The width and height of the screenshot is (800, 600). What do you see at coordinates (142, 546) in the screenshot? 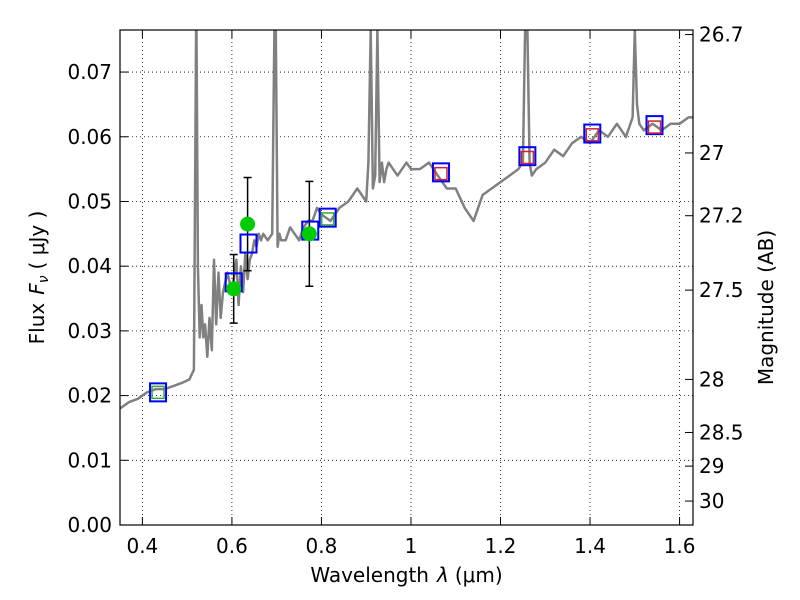
I see `x-tick-label: 0.4` at bounding box center [142, 546].